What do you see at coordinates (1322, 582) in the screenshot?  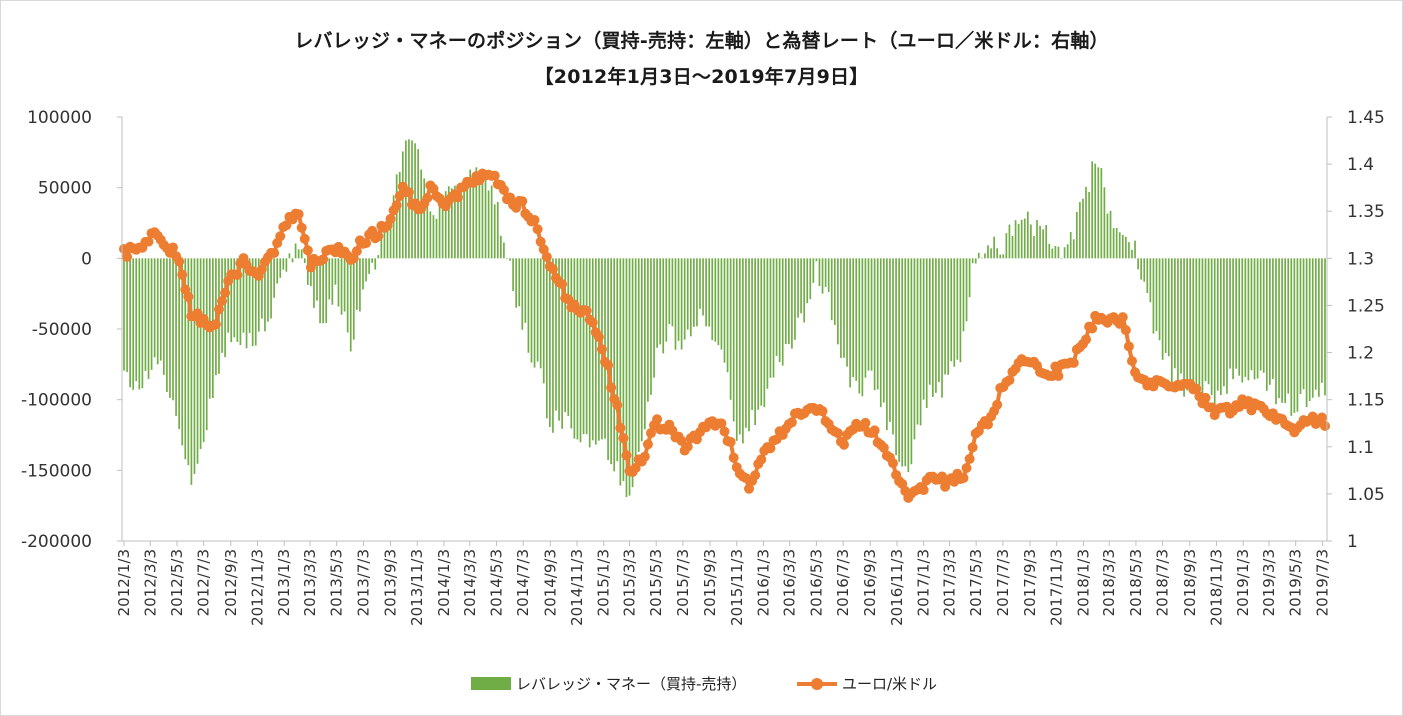 I see `x-tick-label: 2019/7/3` at bounding box center [1322, 582].